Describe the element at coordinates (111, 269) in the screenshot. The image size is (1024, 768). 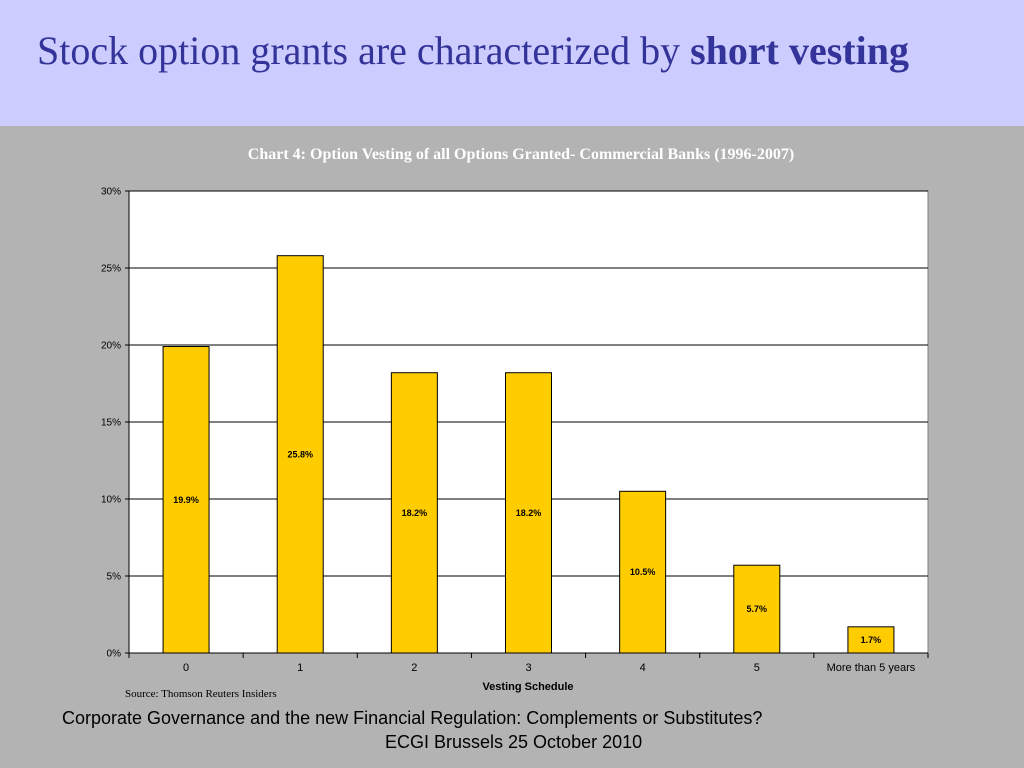
I see `y-tick-label: 25%` at that location.